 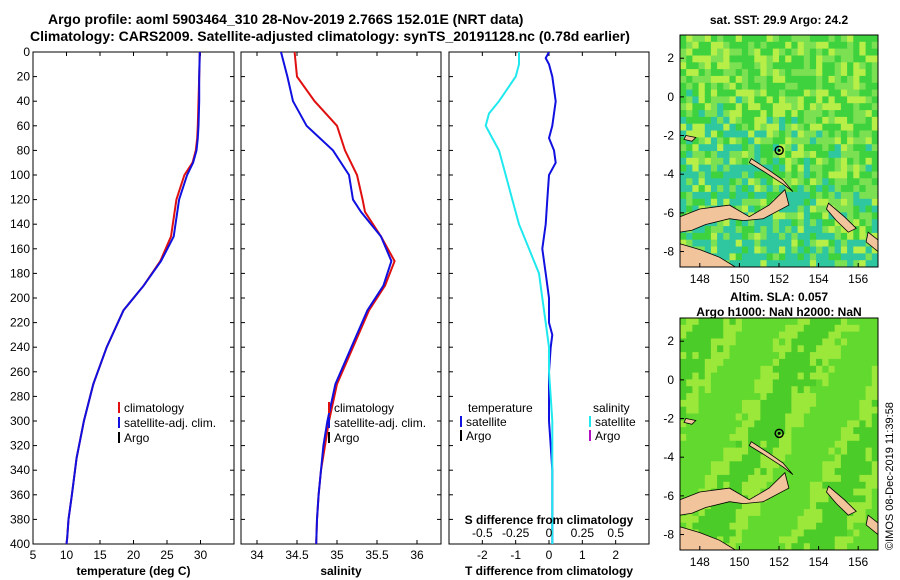 What do you see at coordinates (819, 279) in the screenshot?
I see `map-x-tick-label: 154` at bounding box center [819, 279].